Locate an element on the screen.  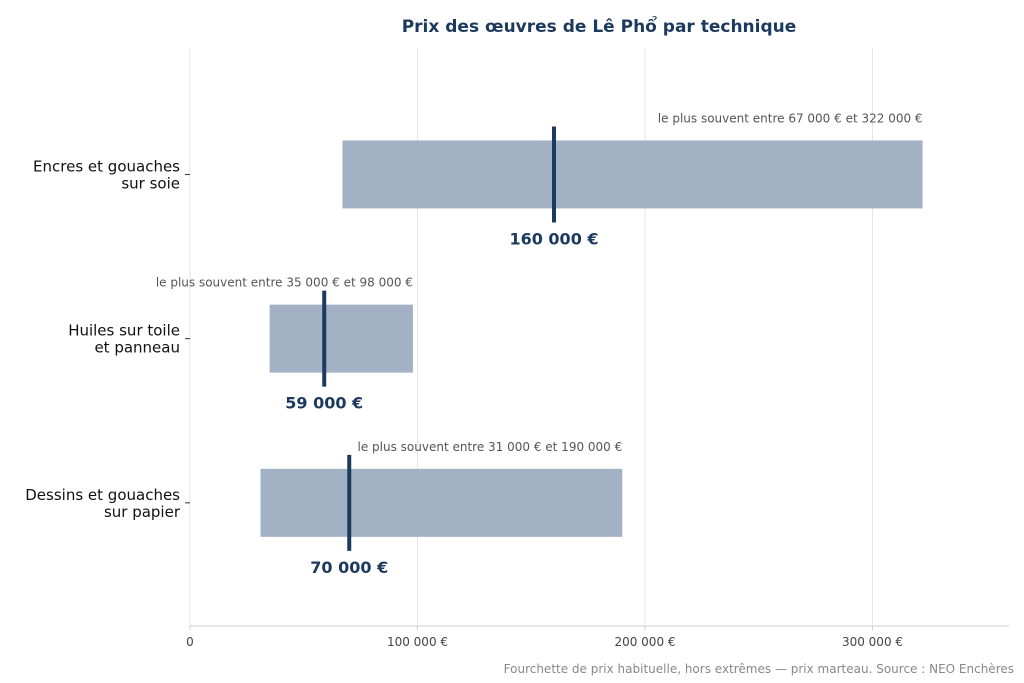
category-label: Huiles sur toile et panneau is located at coordinates (124, 339).